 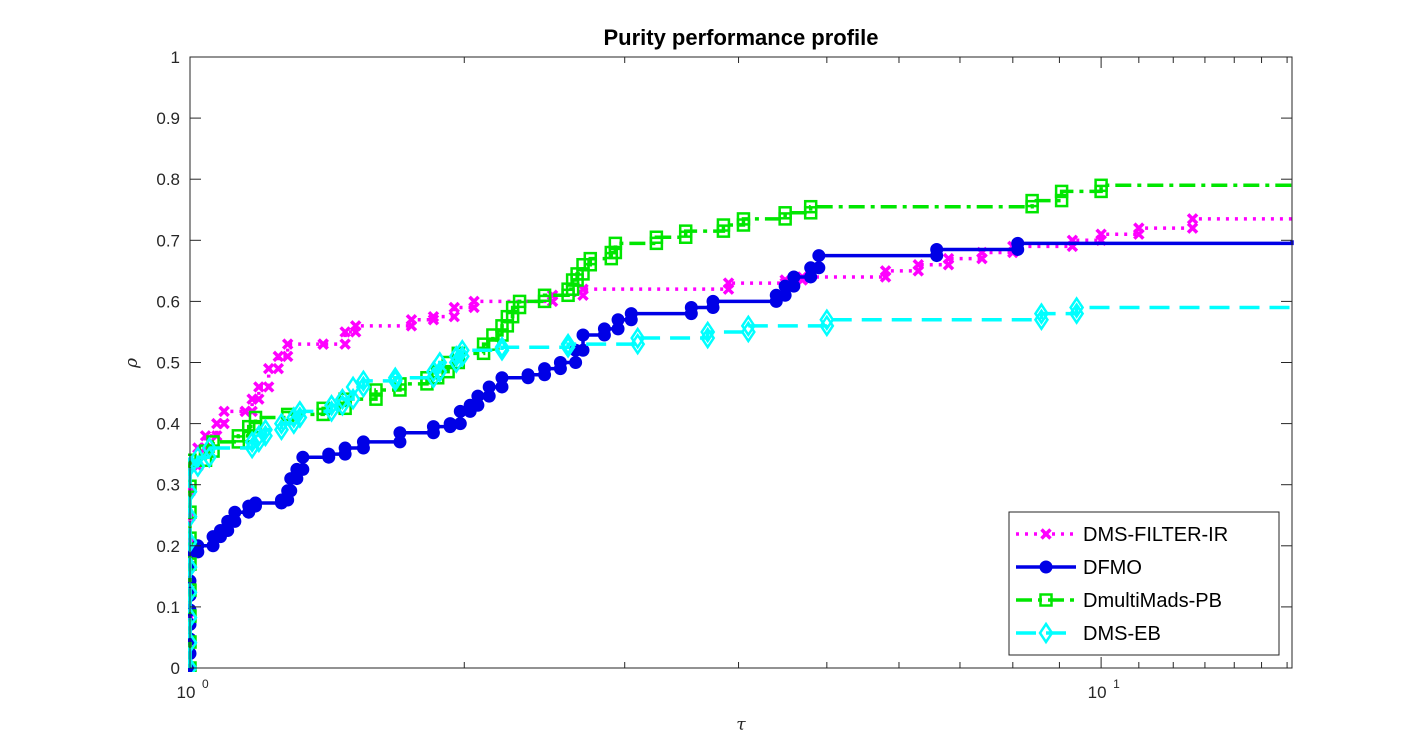 What do you see at coordinates (175, 668) in the screenshot?
I see `y-tick-label: 0` at bounding box center [175, 668].